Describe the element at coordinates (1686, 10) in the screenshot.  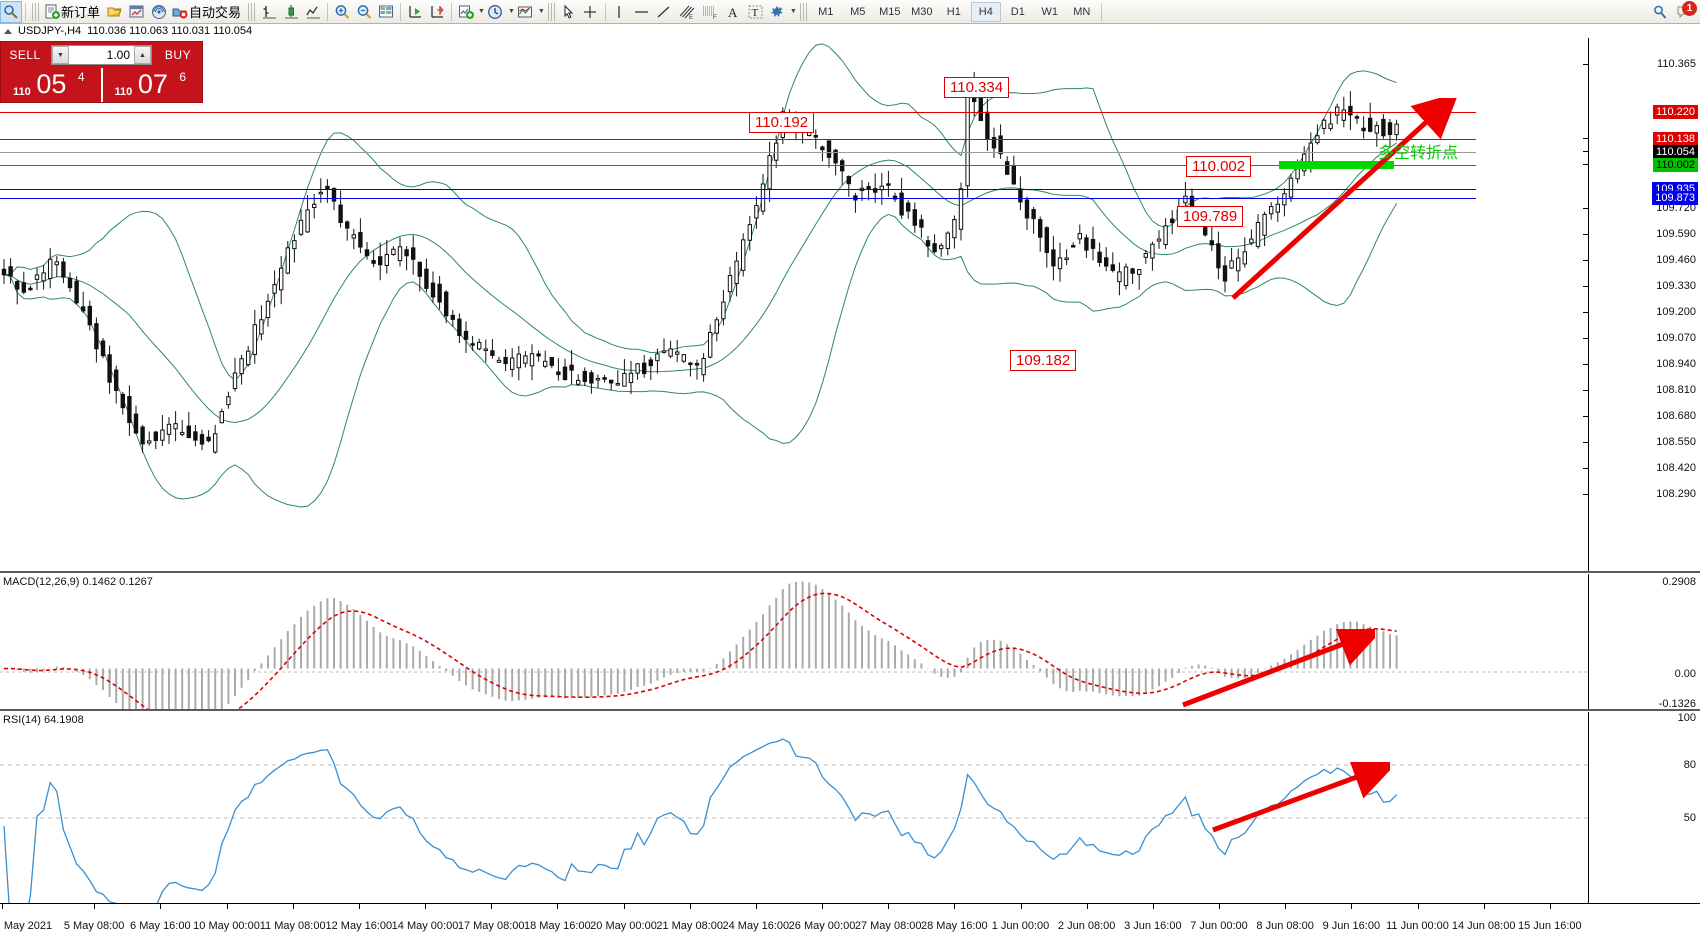
I see `notification-icon: 1` at that location.